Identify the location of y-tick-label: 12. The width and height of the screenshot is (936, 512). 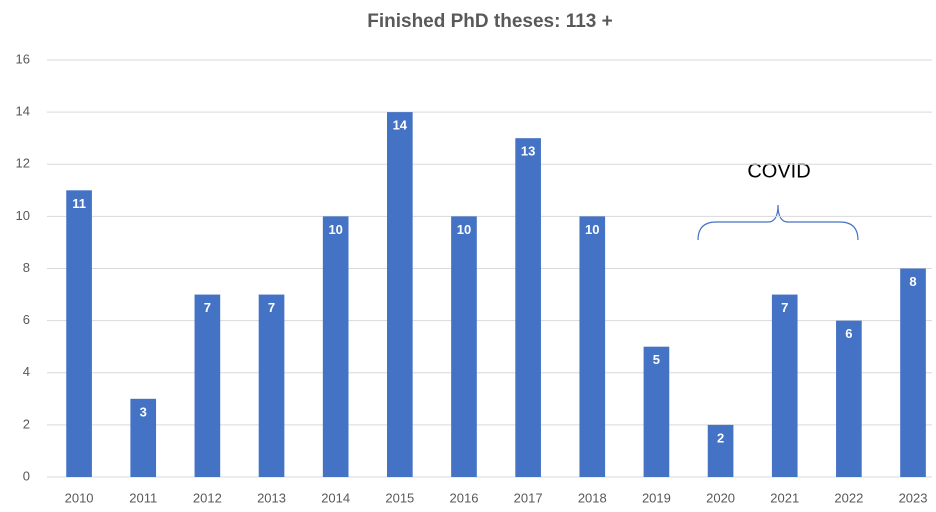
(23, 163).